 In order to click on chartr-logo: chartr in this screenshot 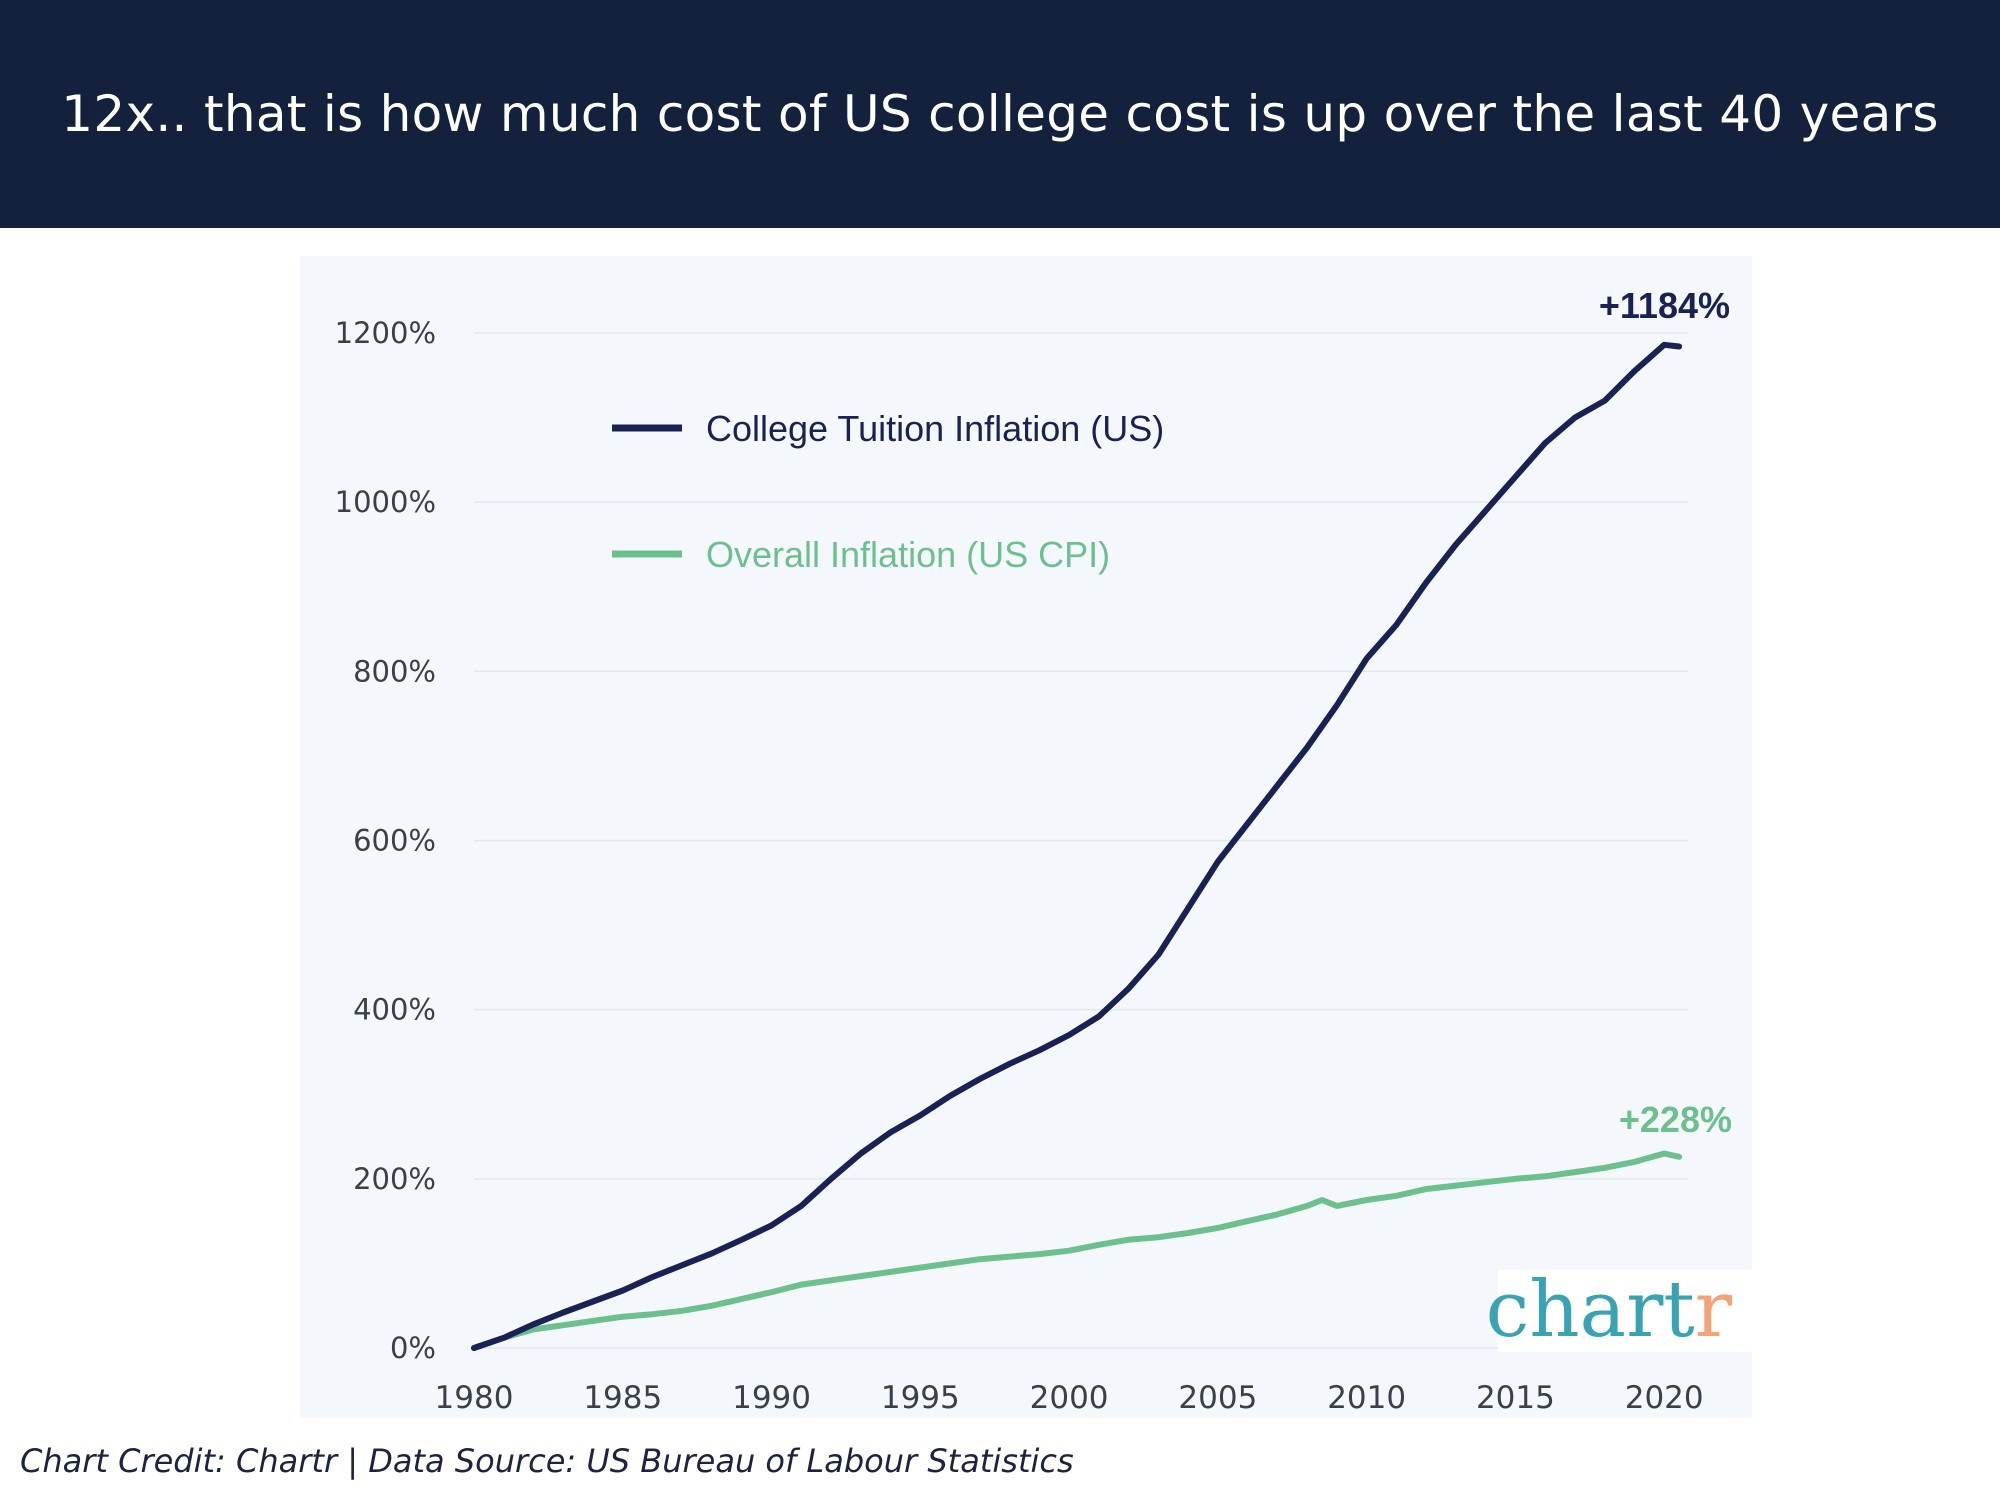, I will do `click(1609, 1310)`.